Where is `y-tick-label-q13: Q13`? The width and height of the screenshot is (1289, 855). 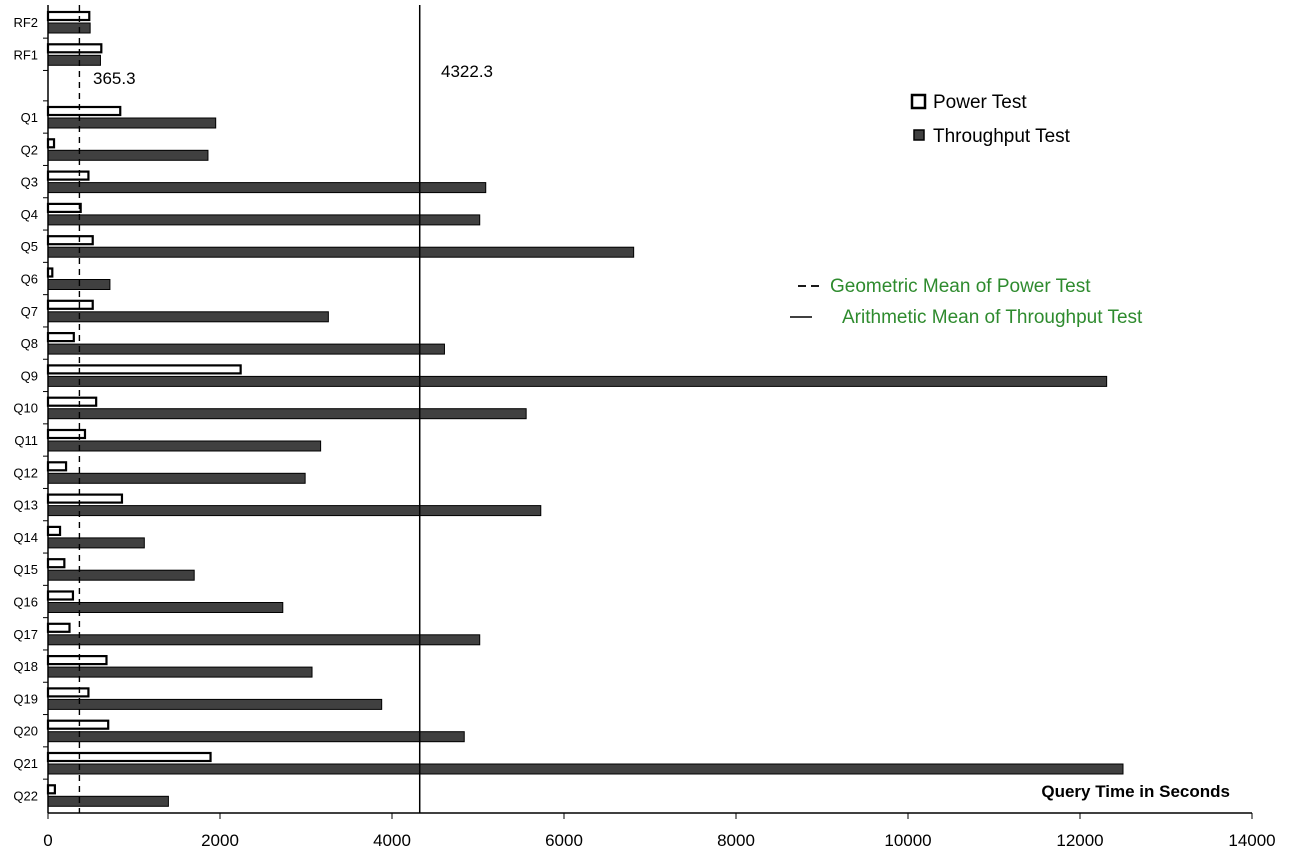
y-tick-label-q13: Q13 is located at coordinates (25, 505).